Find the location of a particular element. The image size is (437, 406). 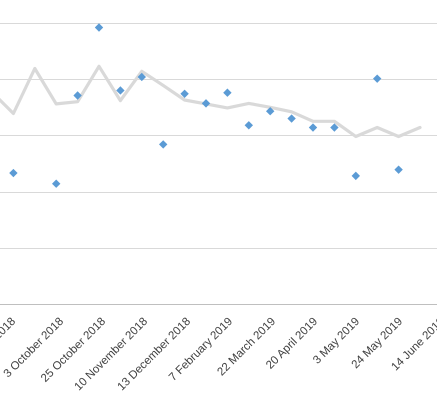

x-tick-label: 13 December 2018 is located at coordinates (154, 355).